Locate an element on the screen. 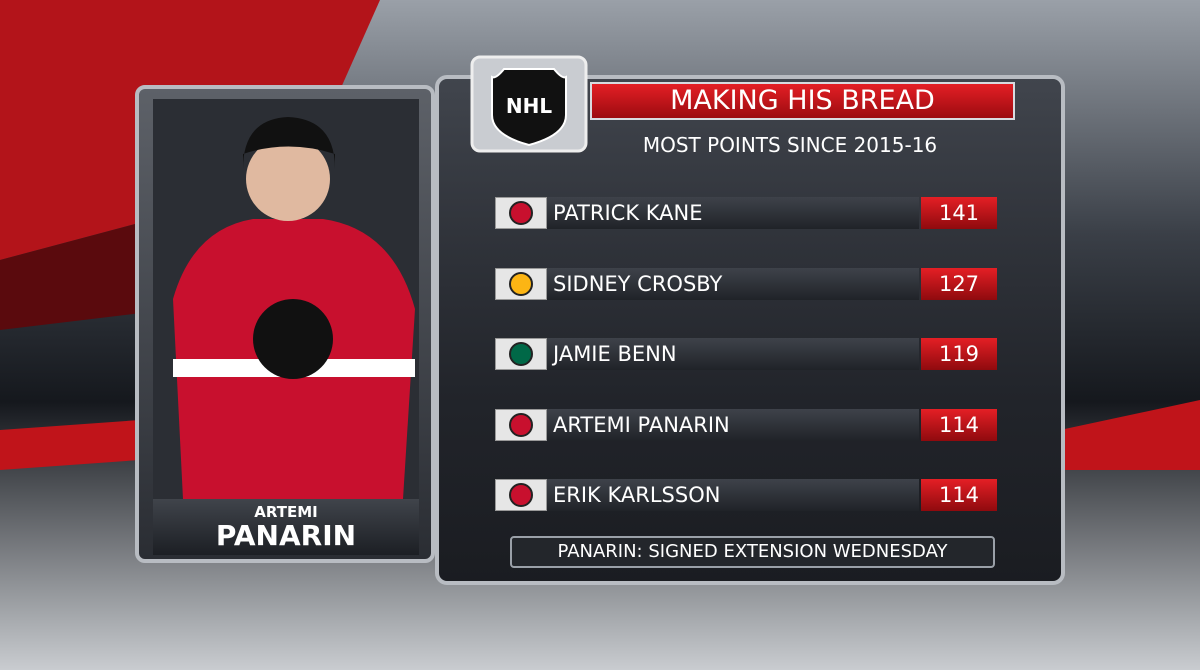  player-photo is located at coordinates (286, 299).